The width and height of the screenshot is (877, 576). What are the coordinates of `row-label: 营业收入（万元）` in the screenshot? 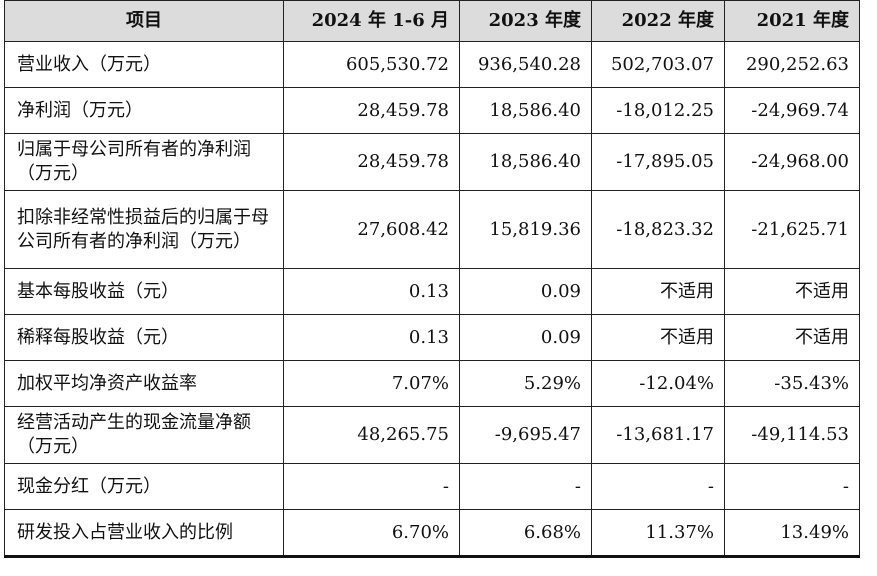 It's located at (144, 64).